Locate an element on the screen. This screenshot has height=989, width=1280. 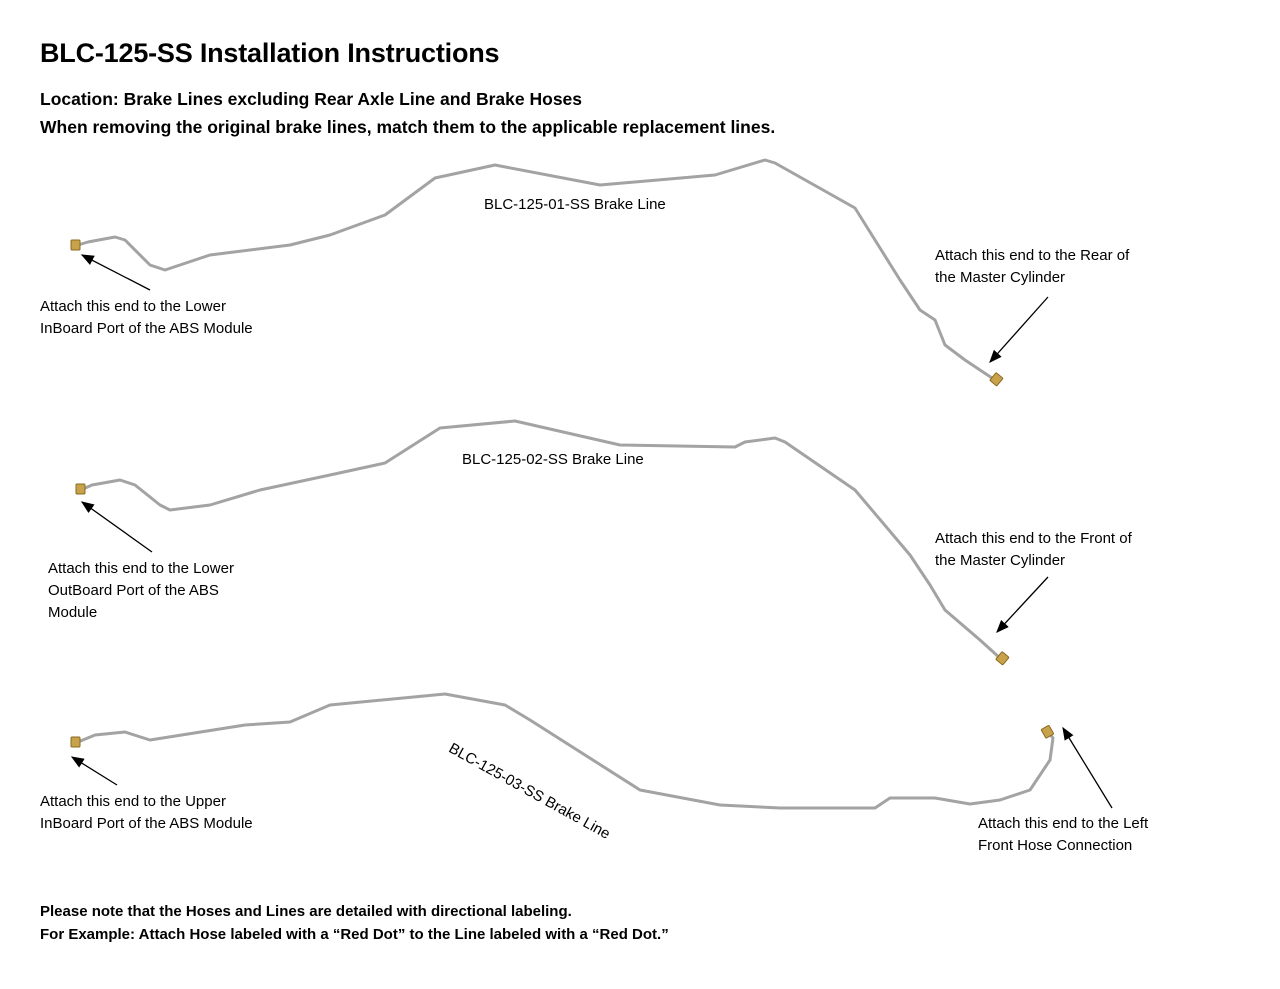
line-2-name: BLC-125-02-SS Brake Line is located at coordinates (553, 459).